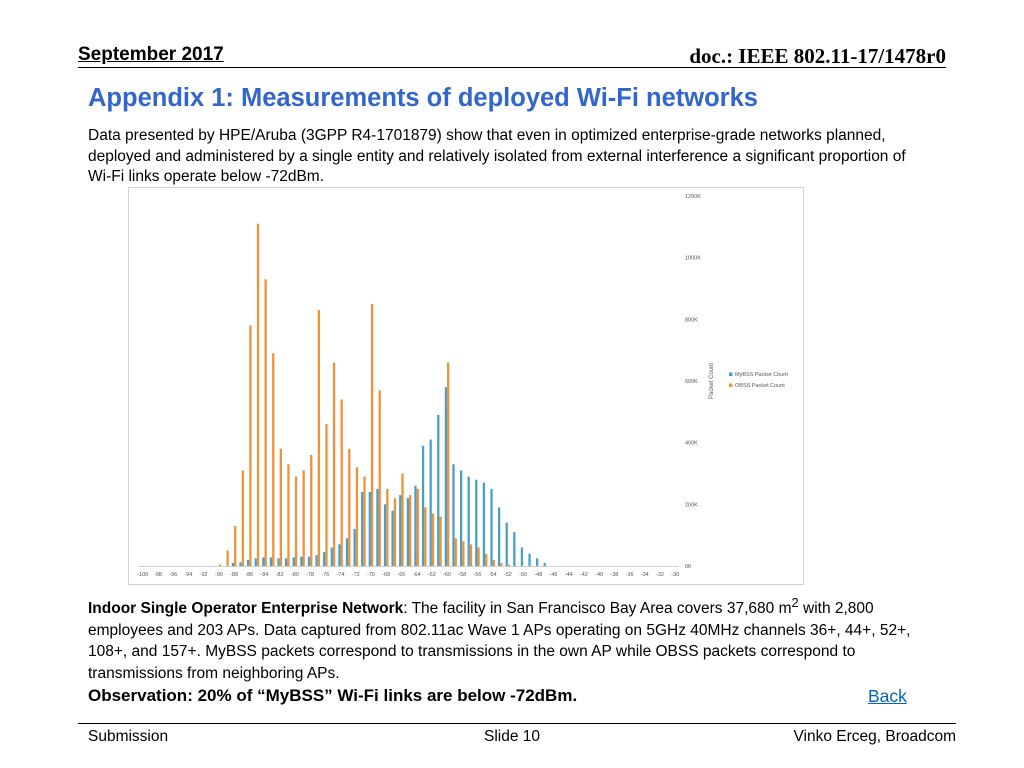 This screenshot has height=768, width=1024. I want to click on back-link: Back, so click(887, 696).